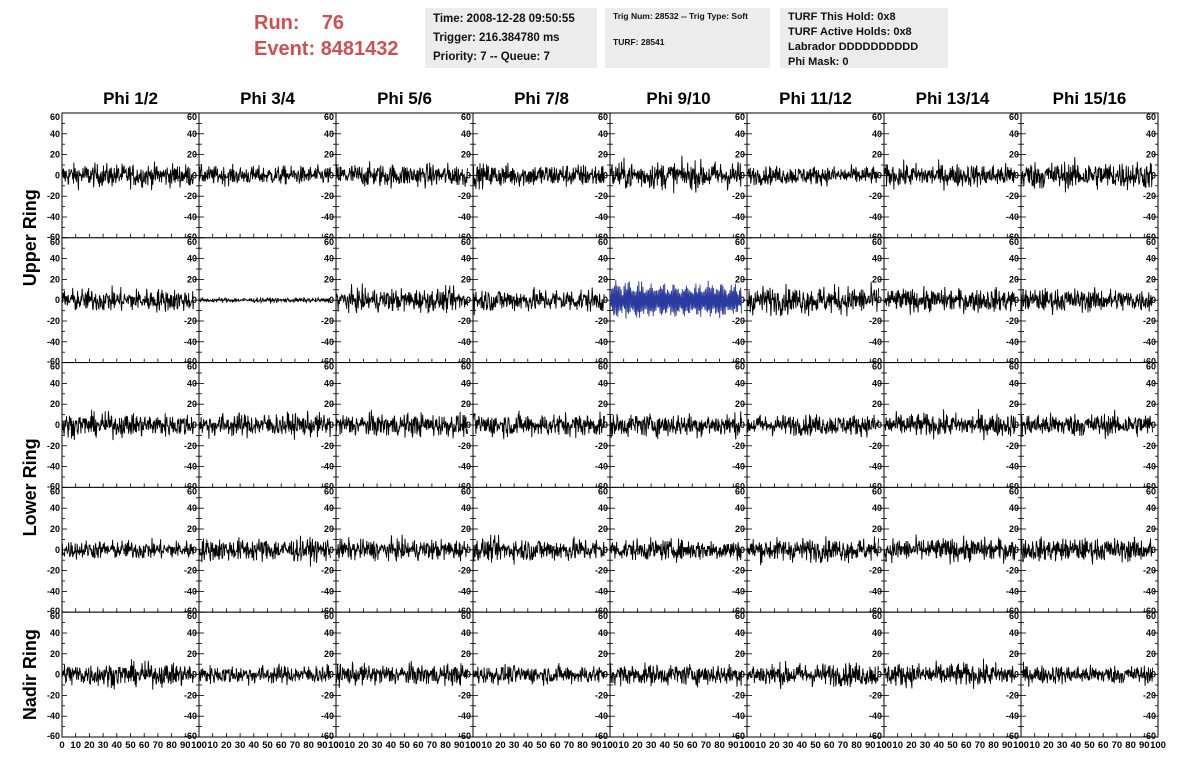  What do you see at coordinates (277, 23) in the screenshot?
I see `run-label: Run:` at bounding box center [277, 23].